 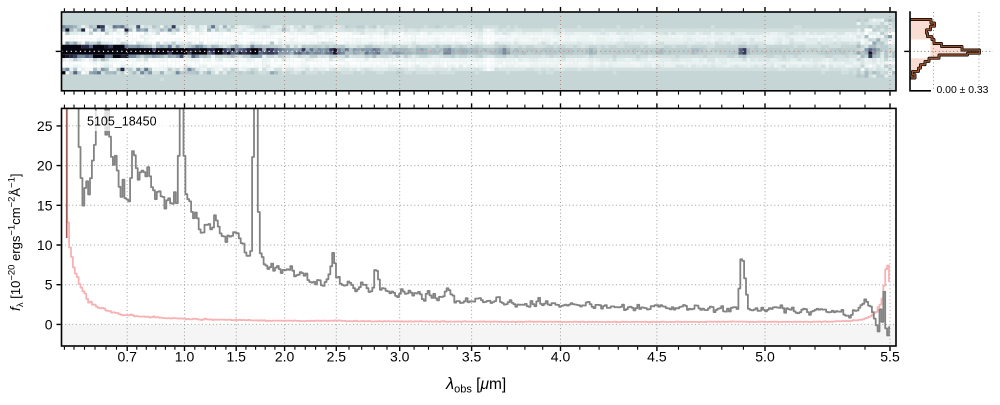 I want to click on svg-text: 25, so click(x=45, y=126).